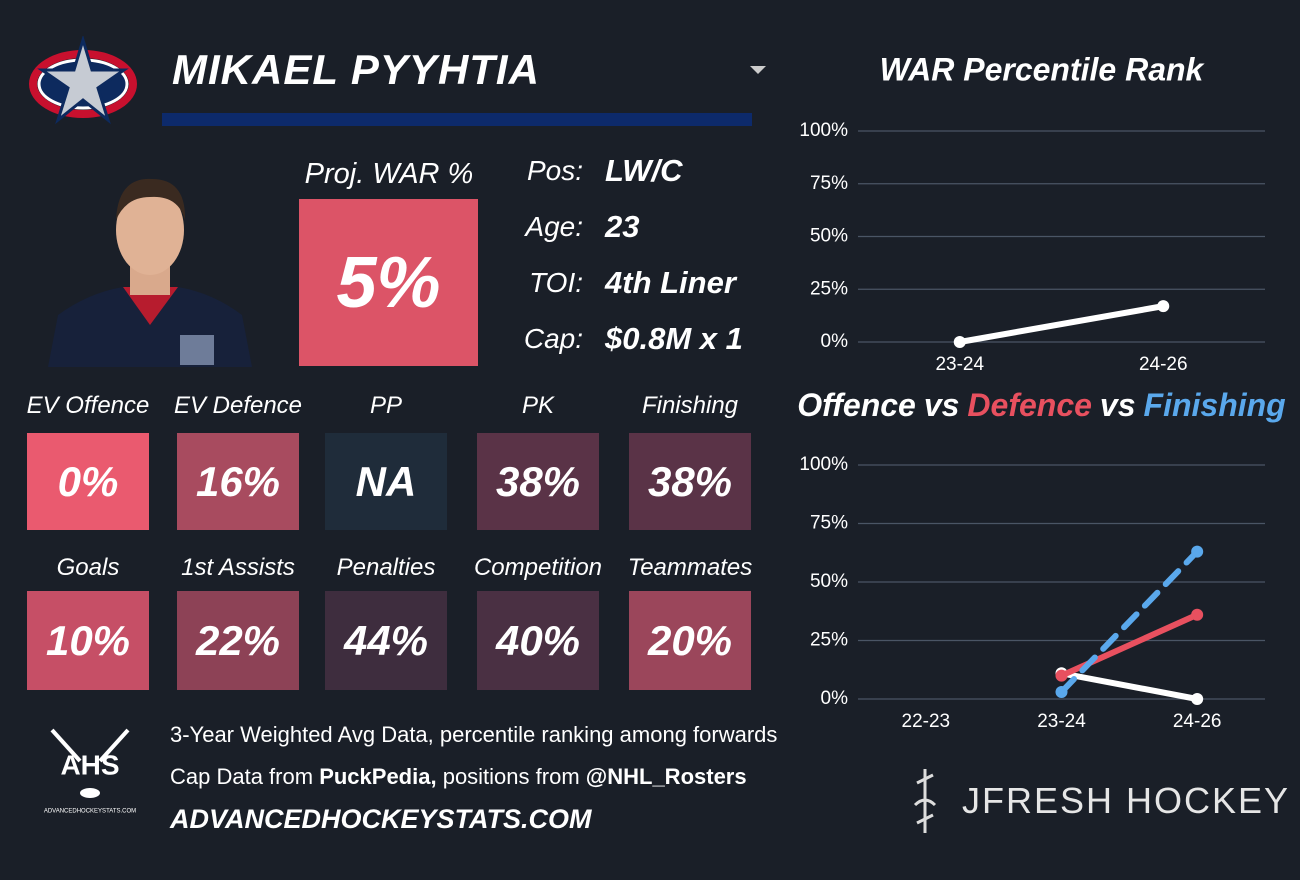  Describe the element at coordinates (1215, 405) in the screenshot. I see `legend-entry: Finishing` at that location.